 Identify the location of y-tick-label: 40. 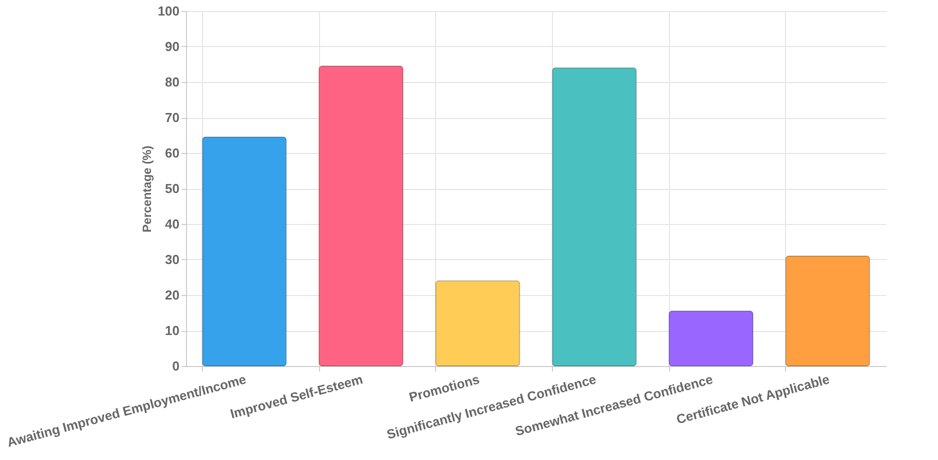
(172, 224).